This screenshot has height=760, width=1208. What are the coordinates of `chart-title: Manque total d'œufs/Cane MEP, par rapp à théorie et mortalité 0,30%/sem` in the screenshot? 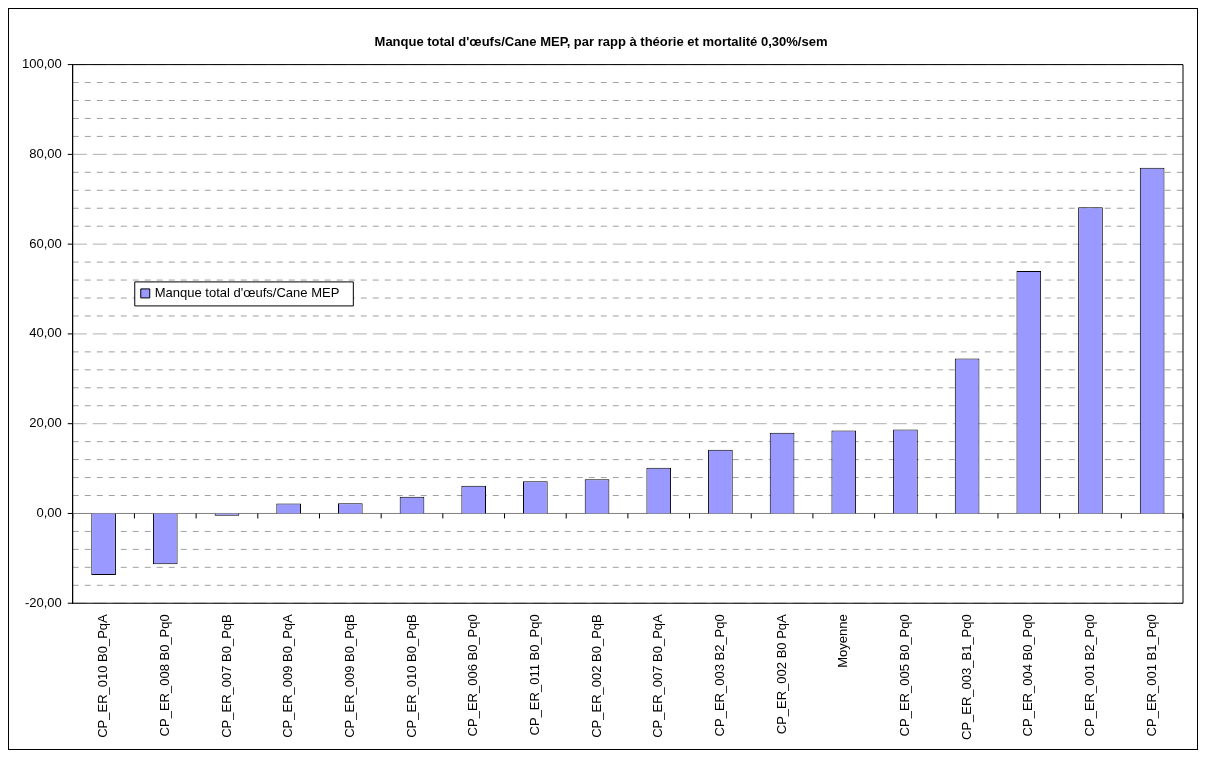 It's located at (601, 42).